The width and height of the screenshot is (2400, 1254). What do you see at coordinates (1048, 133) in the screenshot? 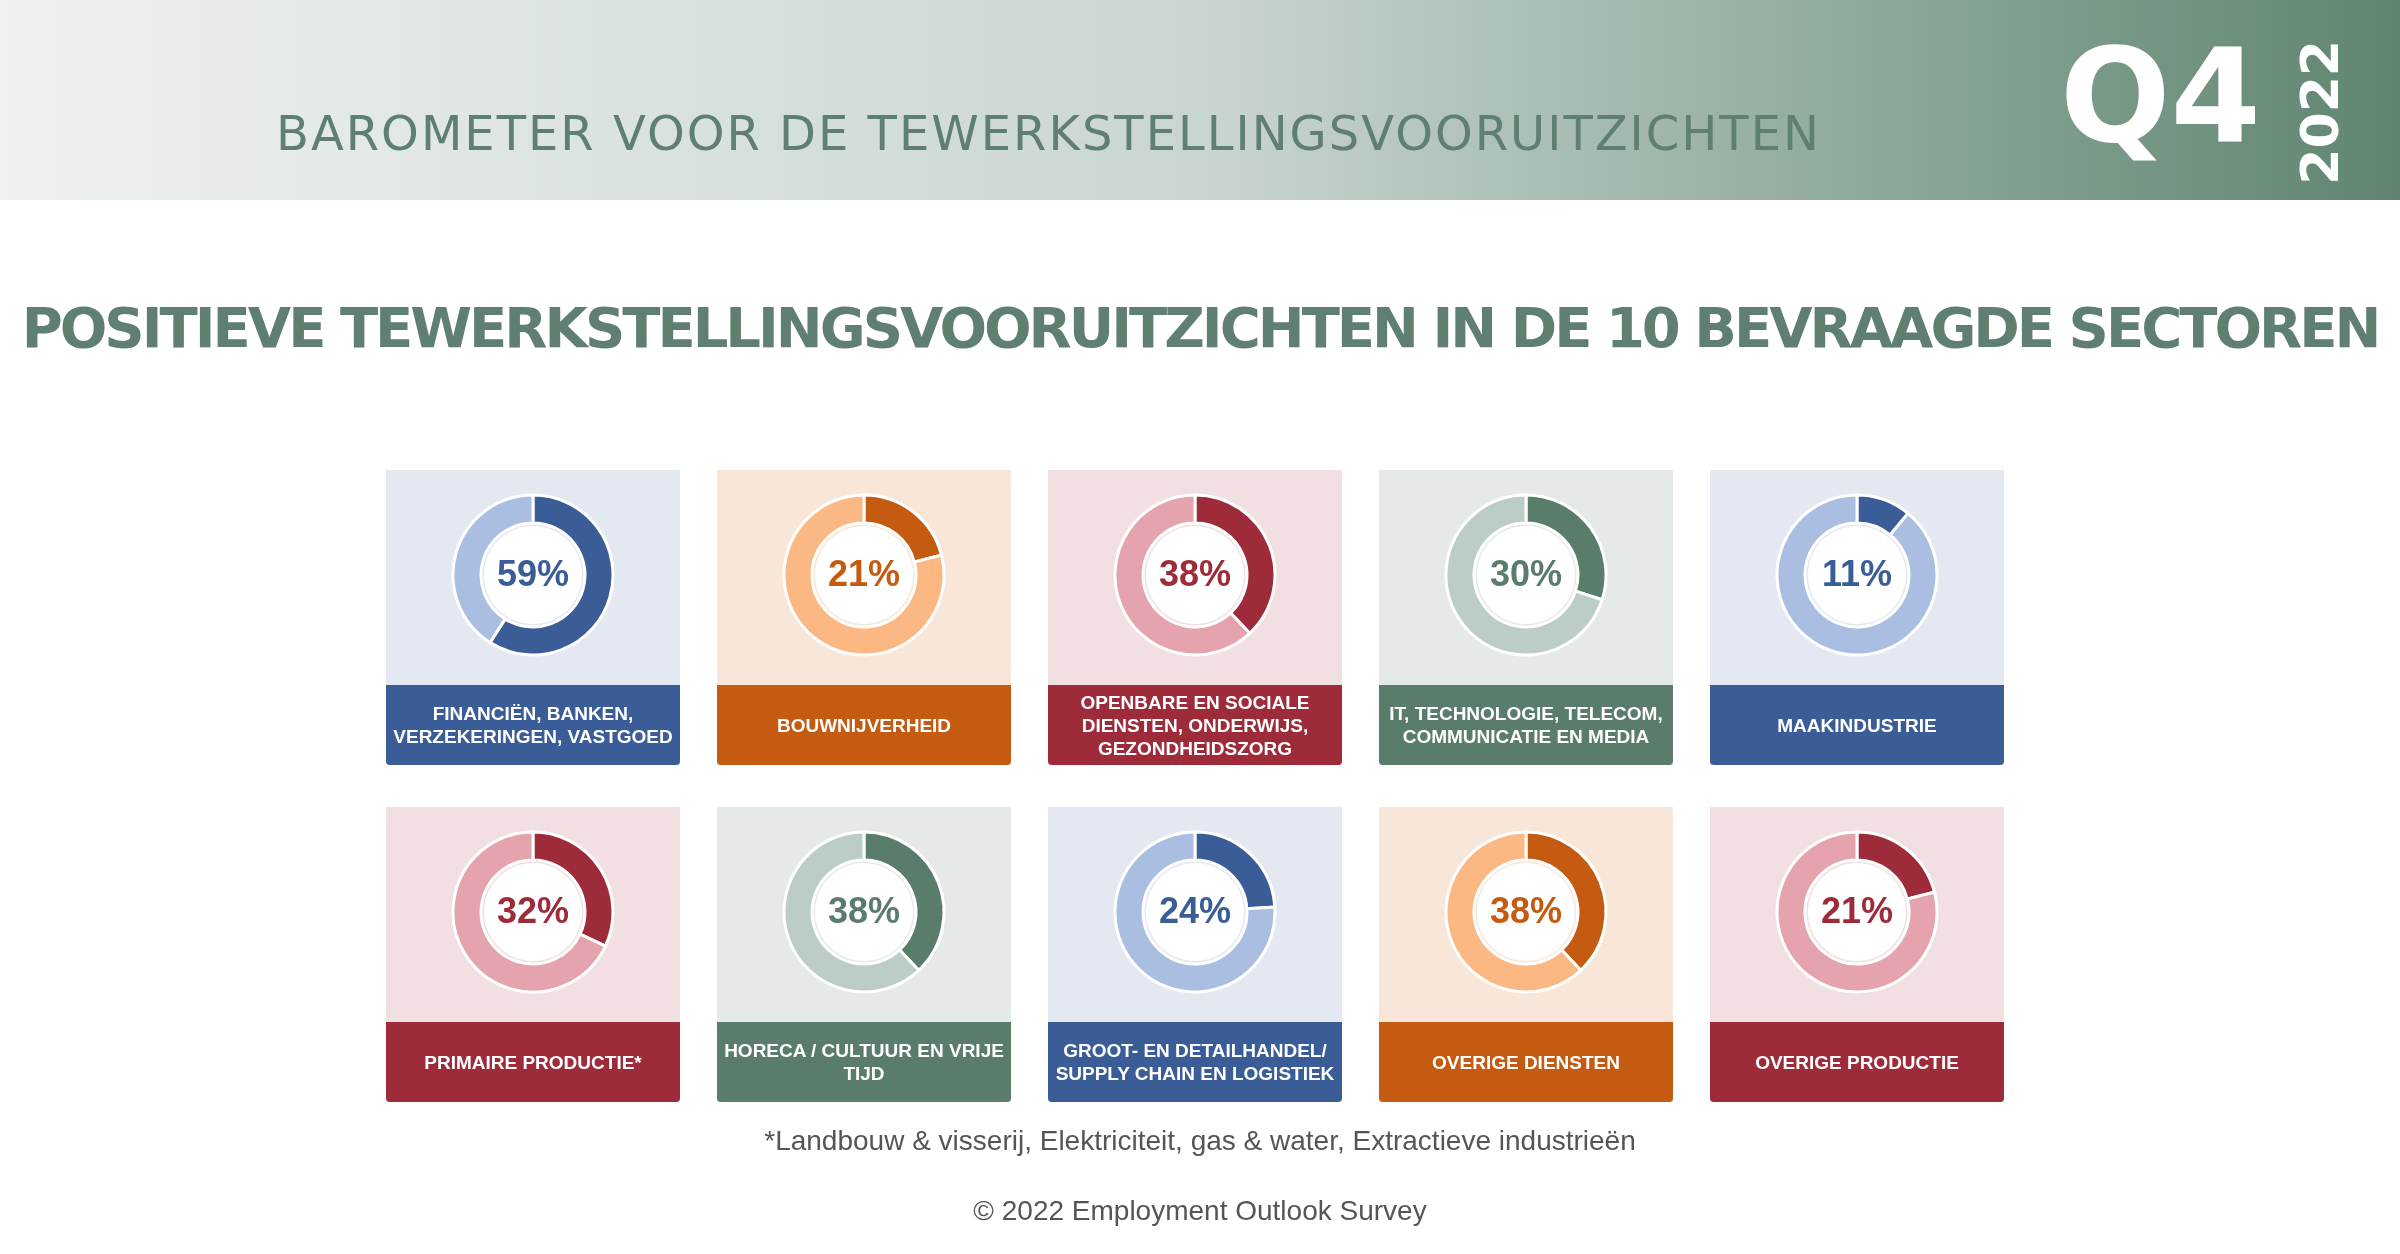
I see `text: BAROMETER VOOR DE TEWERKSTELLINGSVOORUITZICHTEN` at bounding box center [1048, 133].